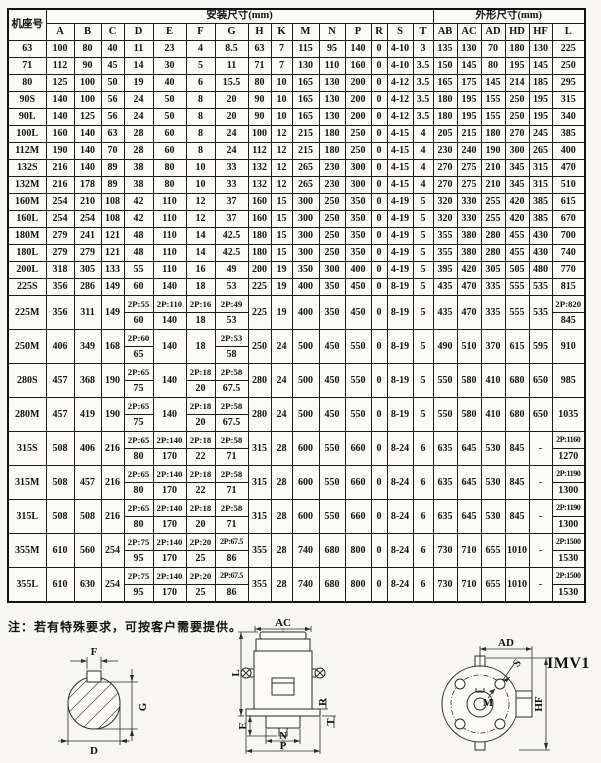 Image resolution: width=601 pixels, height=763 pixels. I want to click on table-cell: 75, so click(138, 389).